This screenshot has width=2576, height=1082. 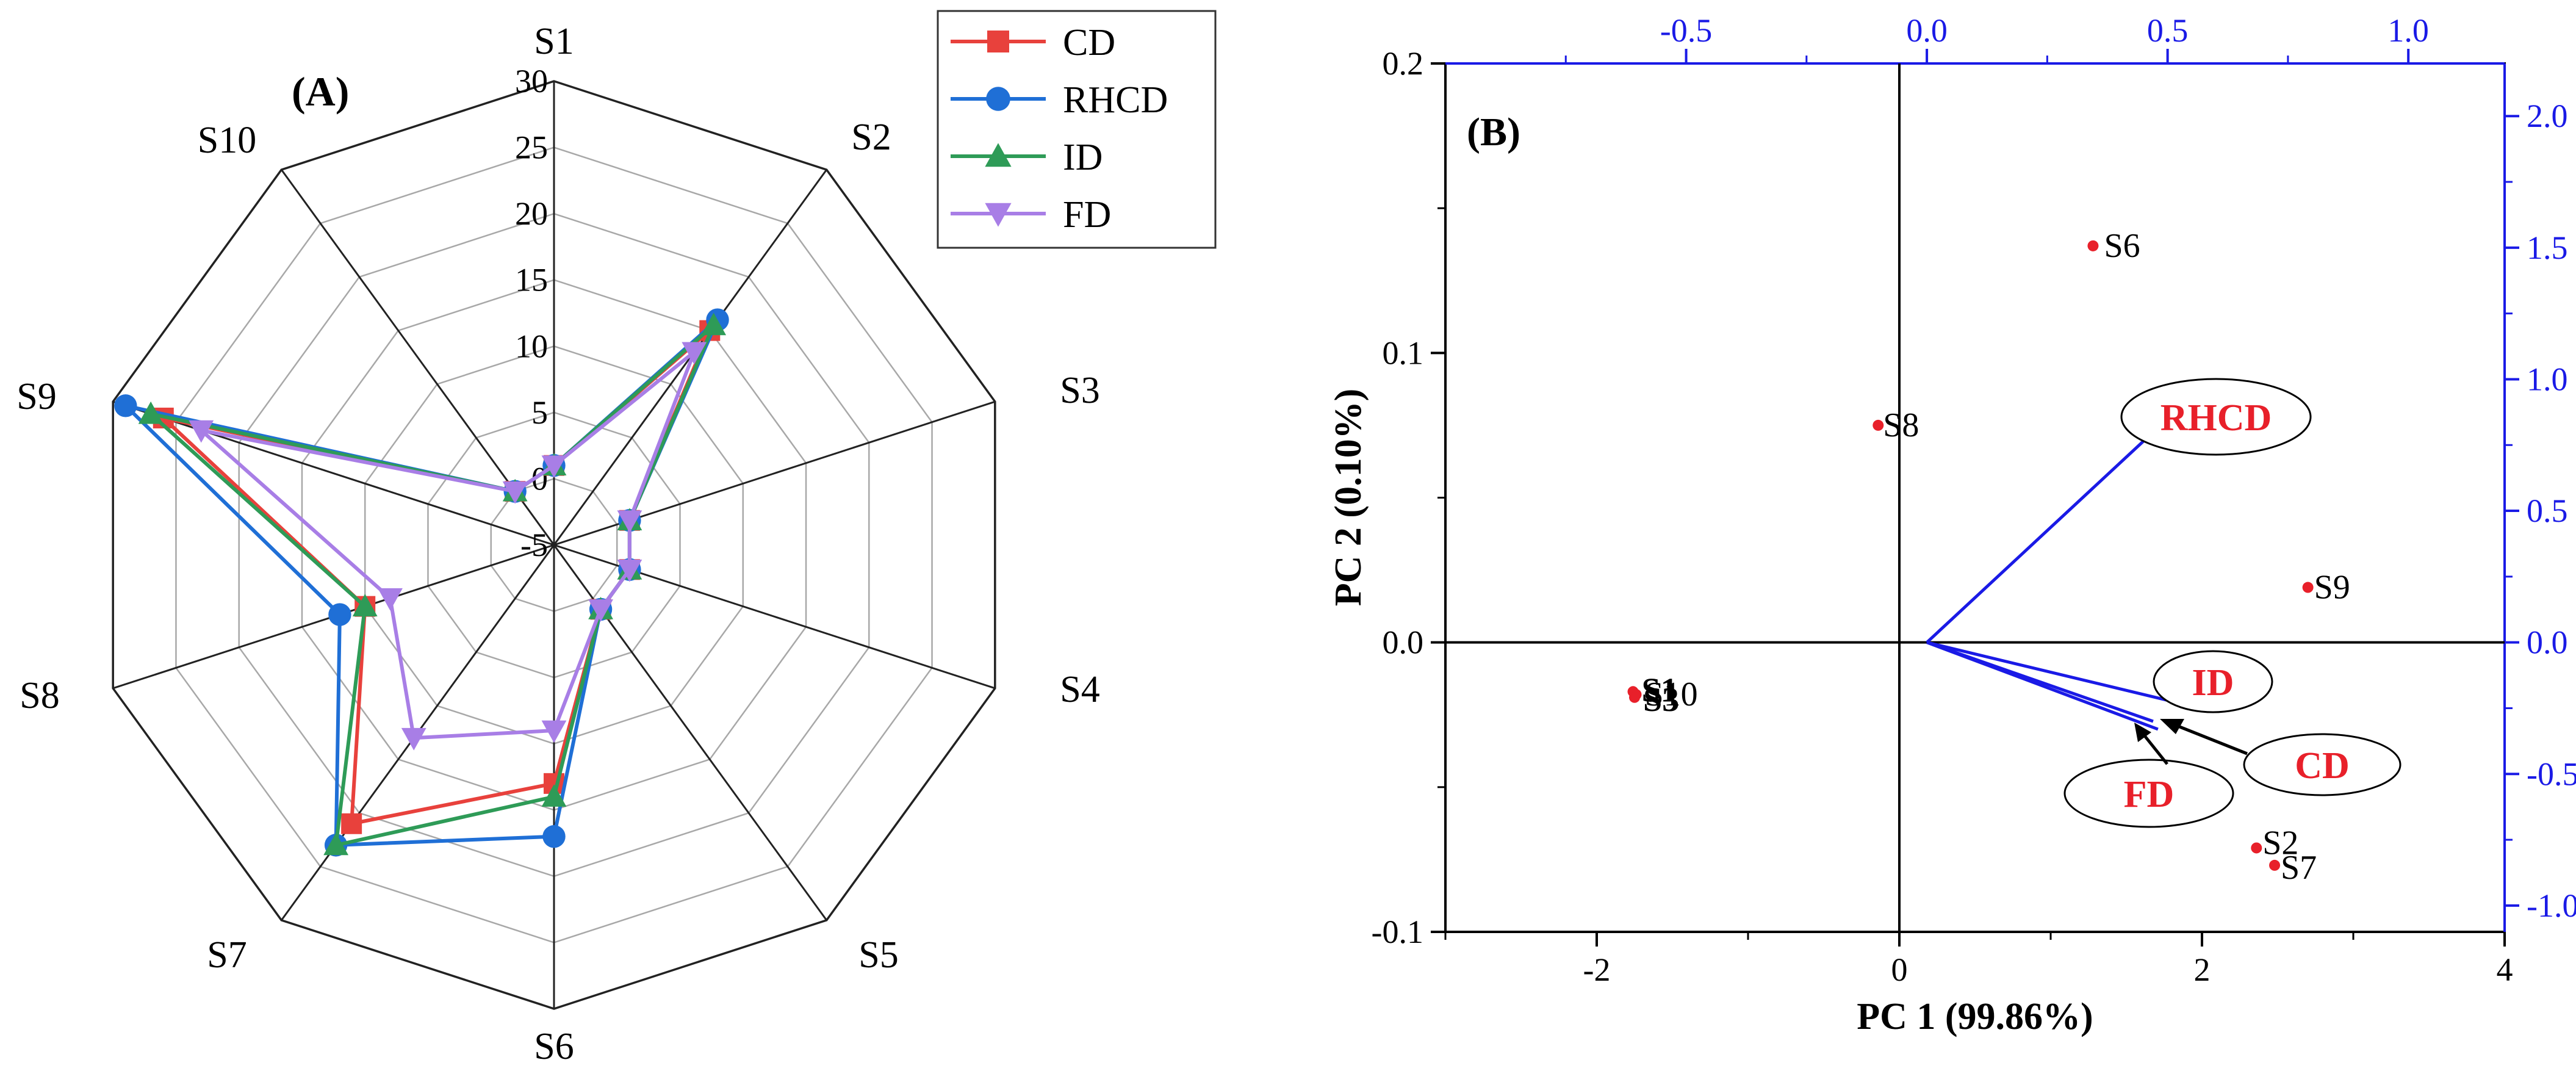 I want to click on top-tick-label: 0.5, so click(x=2168, y=30).